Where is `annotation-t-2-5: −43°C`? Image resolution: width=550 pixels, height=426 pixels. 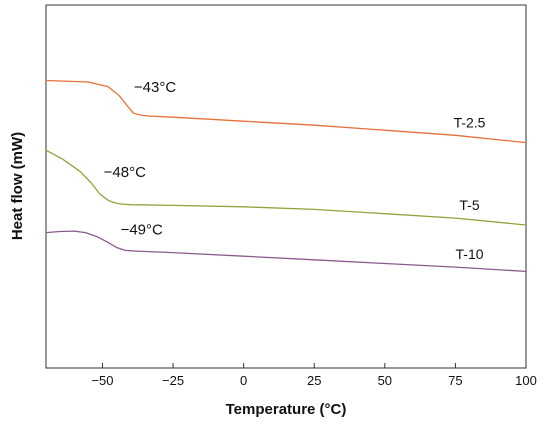 annotation-t-2-5: −43°C is located at coordinates (155, 87).